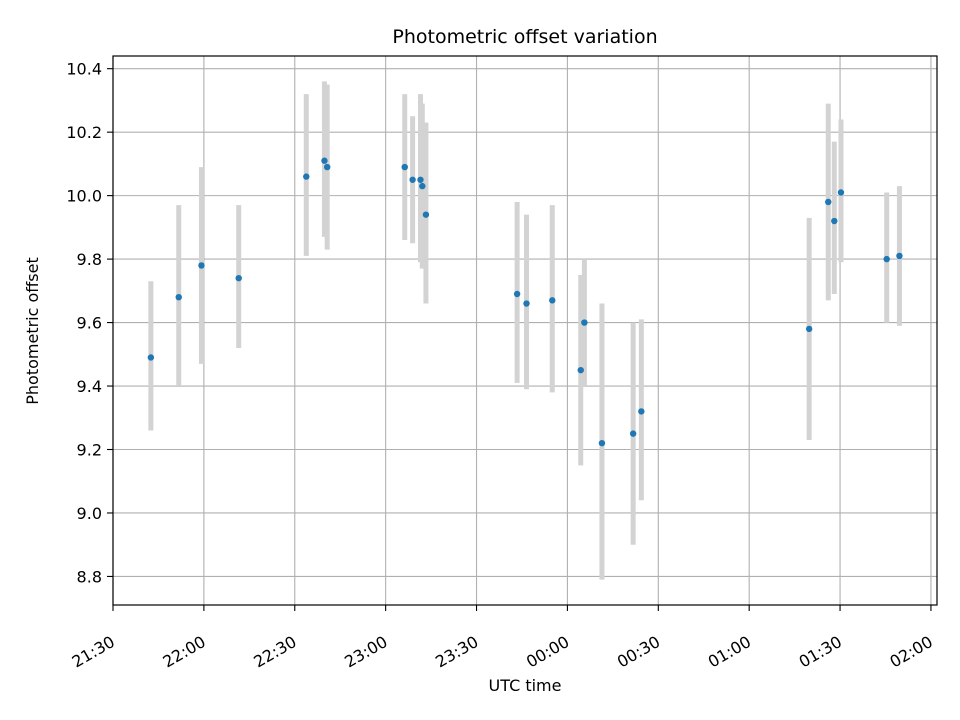  I want to click on x-axis-title: UTC time, so click(525, 685).